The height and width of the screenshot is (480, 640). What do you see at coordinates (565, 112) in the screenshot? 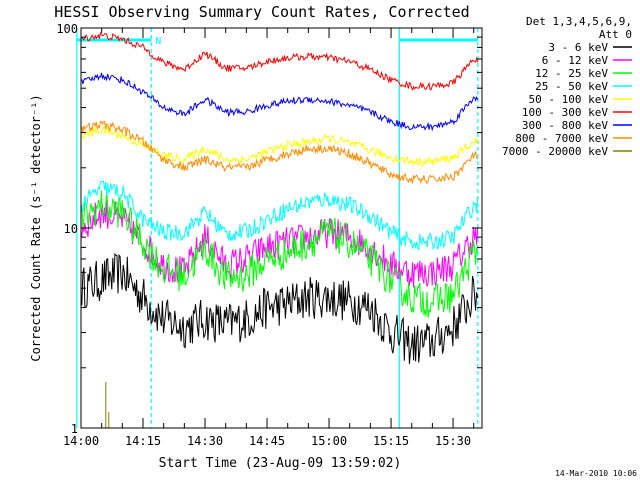
I see `legend-label: 100 - 300 keV` at bounding box center [565, 112].